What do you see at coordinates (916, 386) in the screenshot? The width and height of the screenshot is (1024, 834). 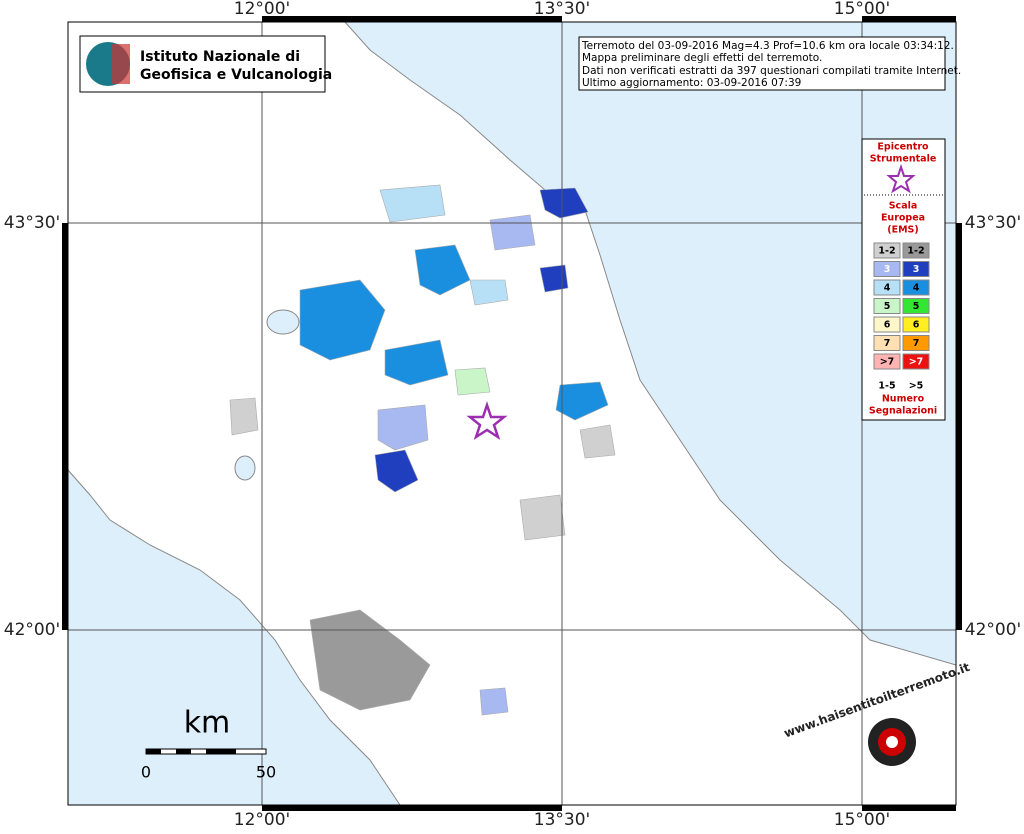 I see `legend-count: >5` at bounding box center [916, 386].